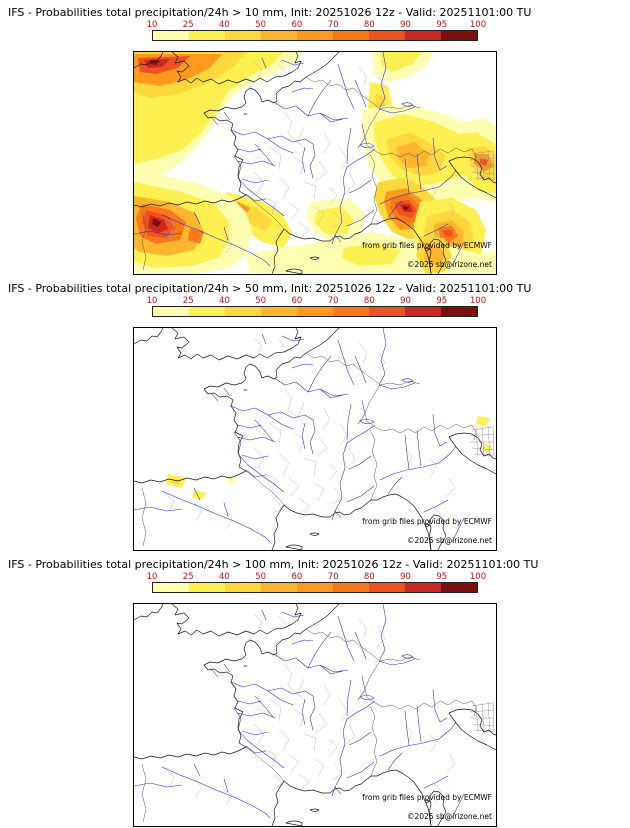 Image resolution: width=630 pixels, height=828 pixels. I want to click on colorbar-10mm: 10 25 40 50 60 70 80 90 95 100, so click(317, 30).